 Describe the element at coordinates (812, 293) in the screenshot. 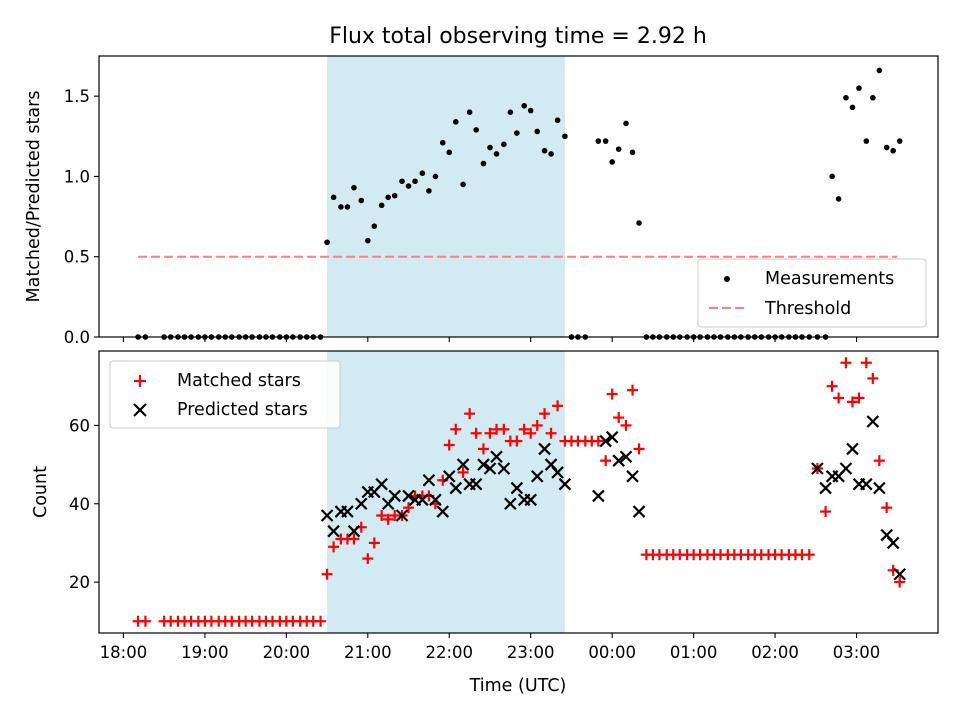

I see `ratio-legend: Measurements Threshold` at that location.